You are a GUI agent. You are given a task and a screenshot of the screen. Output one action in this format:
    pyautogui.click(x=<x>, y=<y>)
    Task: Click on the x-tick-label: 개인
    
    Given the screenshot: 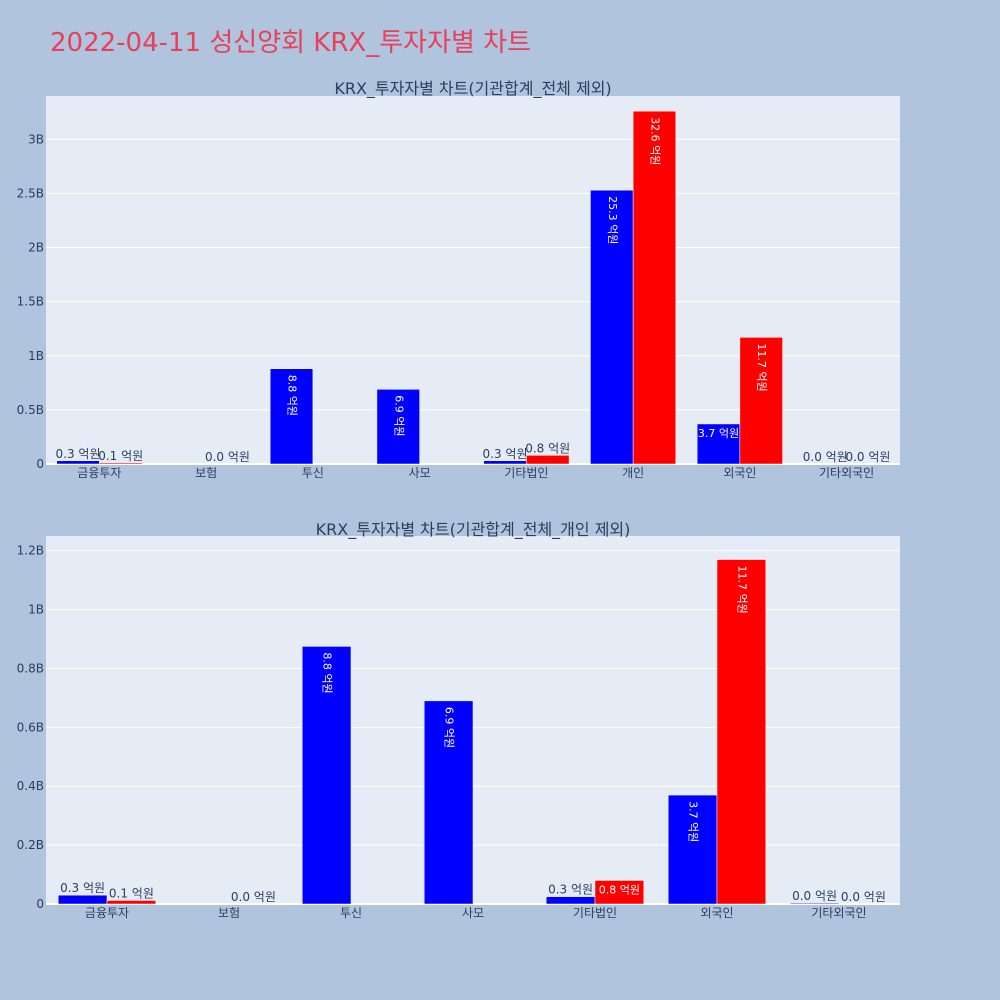 What is the action you would take?
    pyautogui.click(x=633, y=473)
    